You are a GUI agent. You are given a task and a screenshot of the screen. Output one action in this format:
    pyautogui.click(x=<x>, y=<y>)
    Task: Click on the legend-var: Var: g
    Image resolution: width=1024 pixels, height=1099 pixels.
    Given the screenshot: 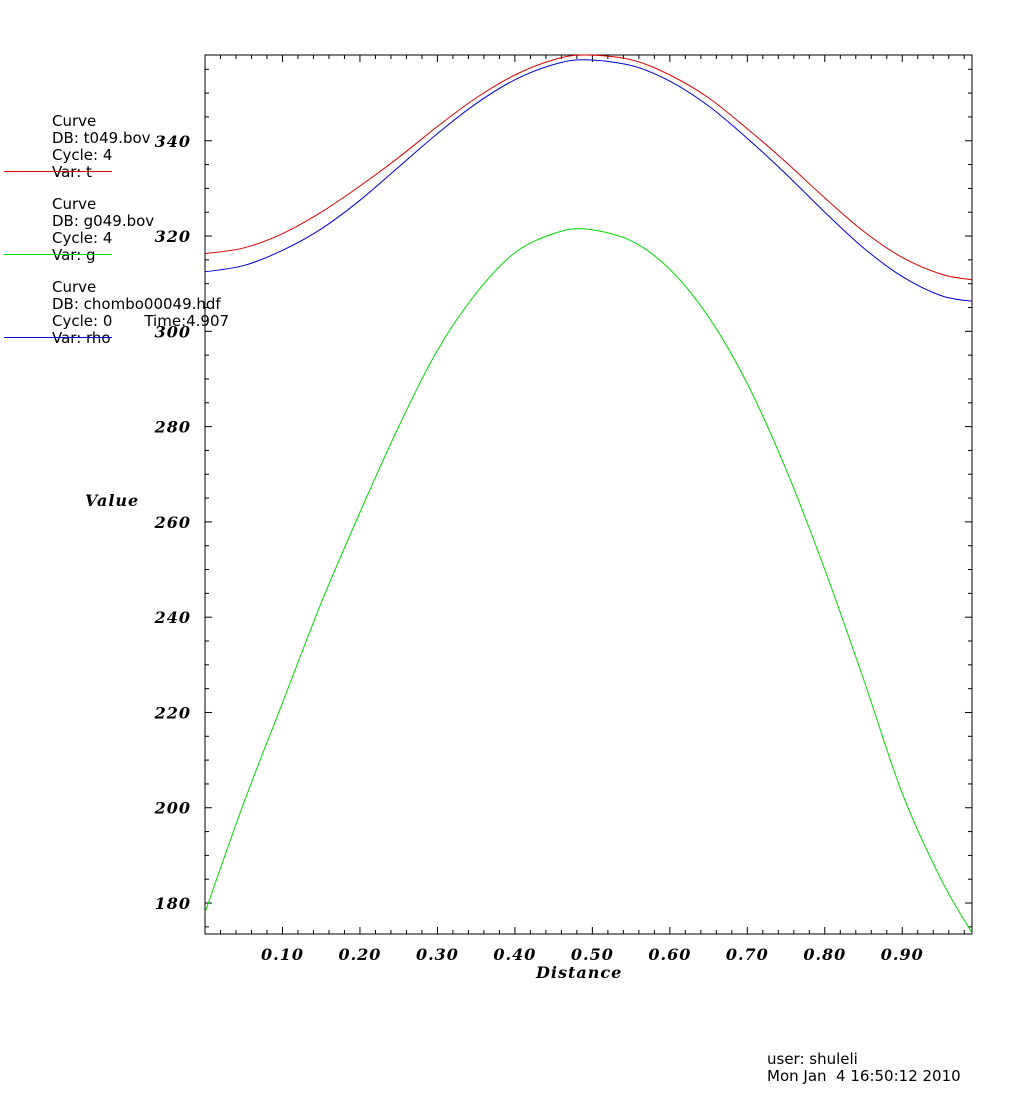 What is the action you would take?
    pyautogui.click(x=74, y=255)
    